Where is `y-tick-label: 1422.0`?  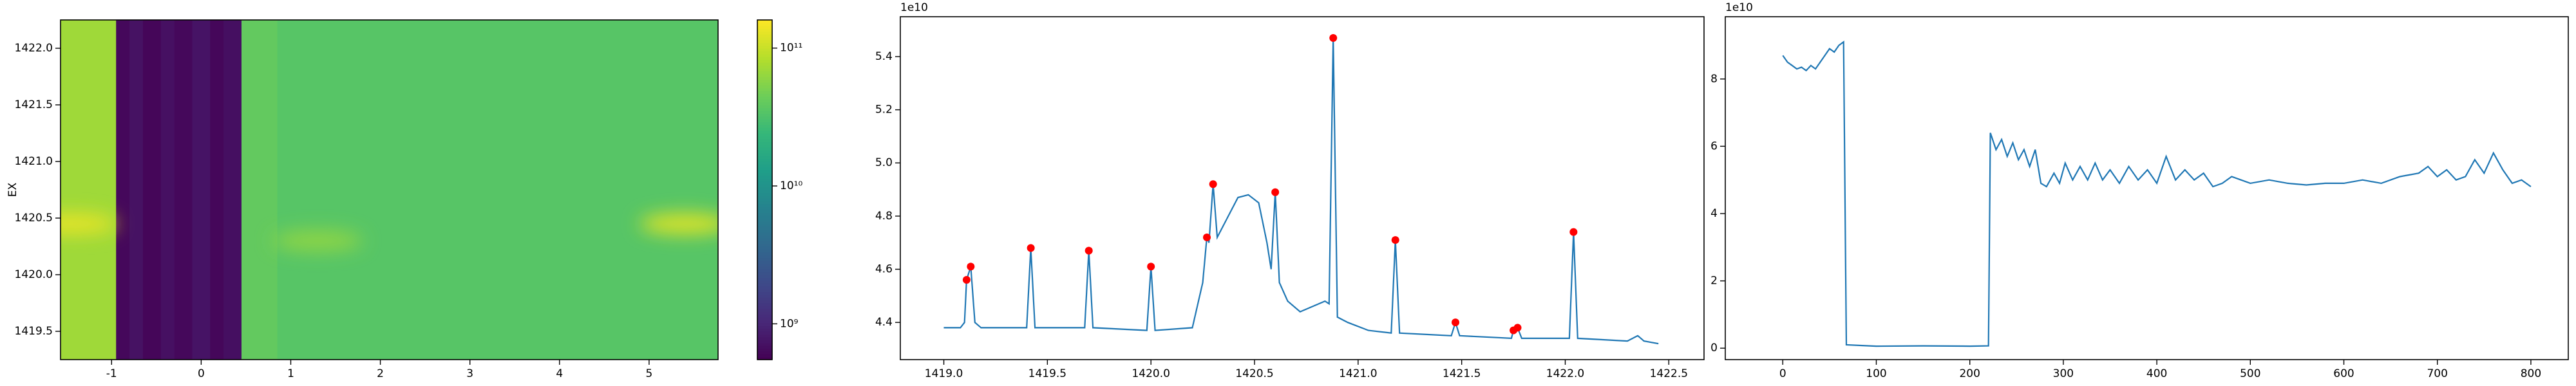 y-tick-label: 1422.0 is located at coordinates (34, 48).